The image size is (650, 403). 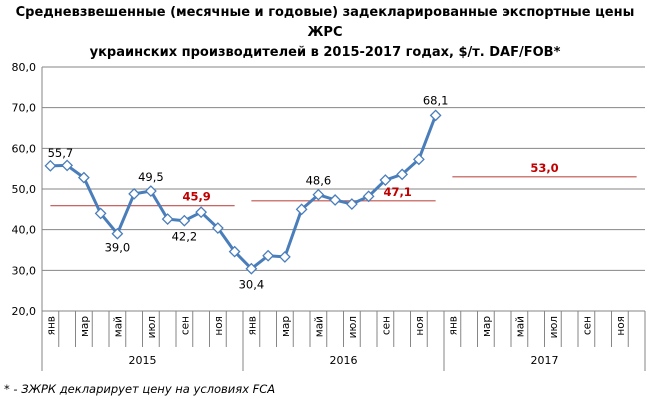 I want to click on annual-average-label: 45,9, so click(x=196, y=197).